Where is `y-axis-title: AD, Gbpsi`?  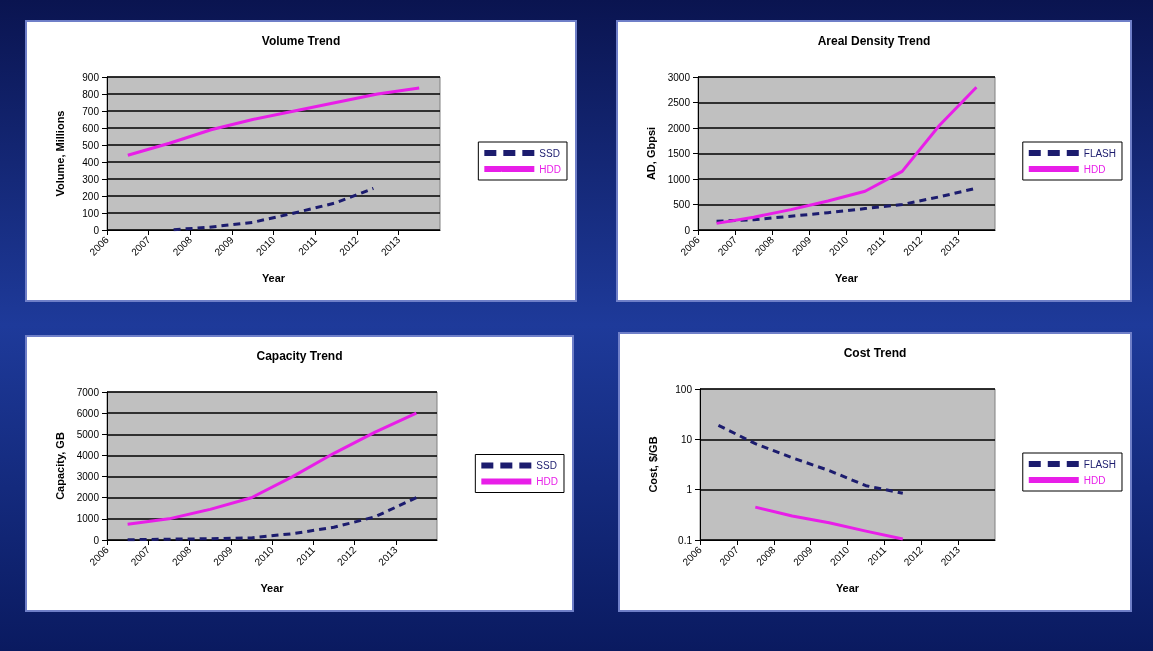
y-axis-title: AD, Gbpsi is located at coordinates (650, 153).